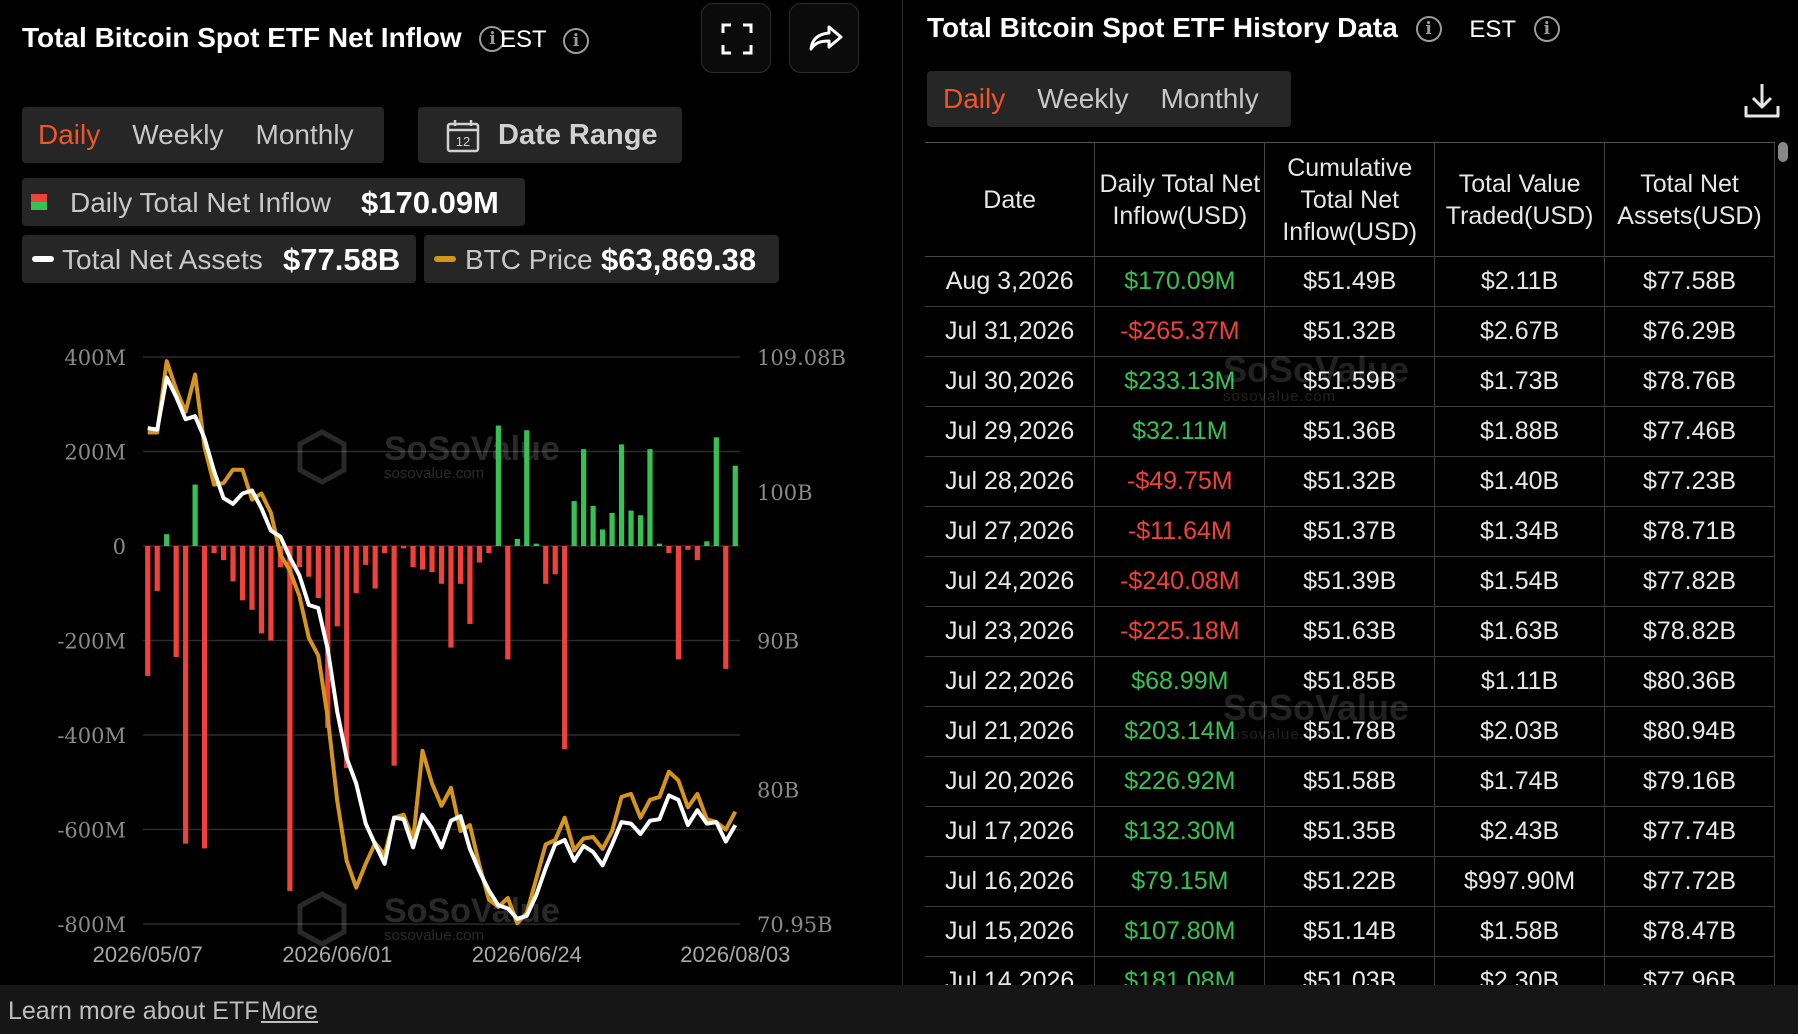 Image resolution: width=1798 pixels, height=1034 pixels. I want to click on history-tab-monthly: Monthly, so click(1209, 98).